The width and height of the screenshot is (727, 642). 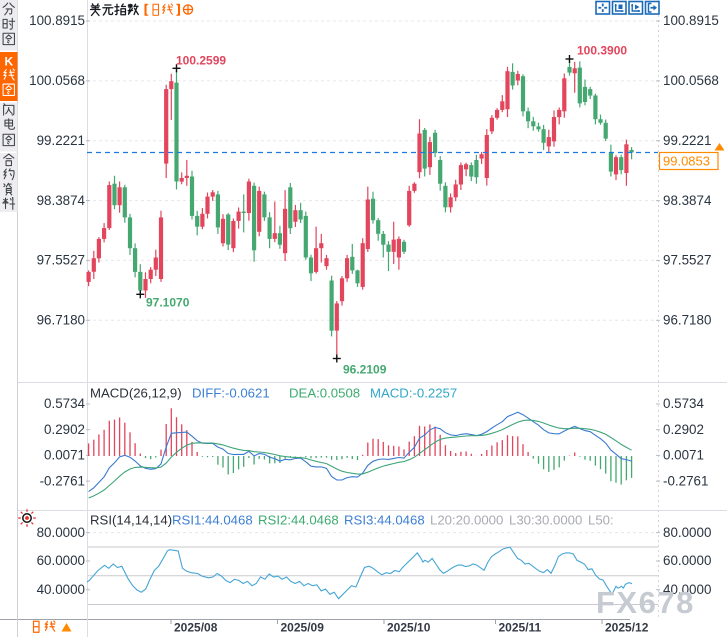 What do you see at coordinates (627, 628) in the screenshot?
I see `svg-text: 2025/12` at bounding box center [627, 628].